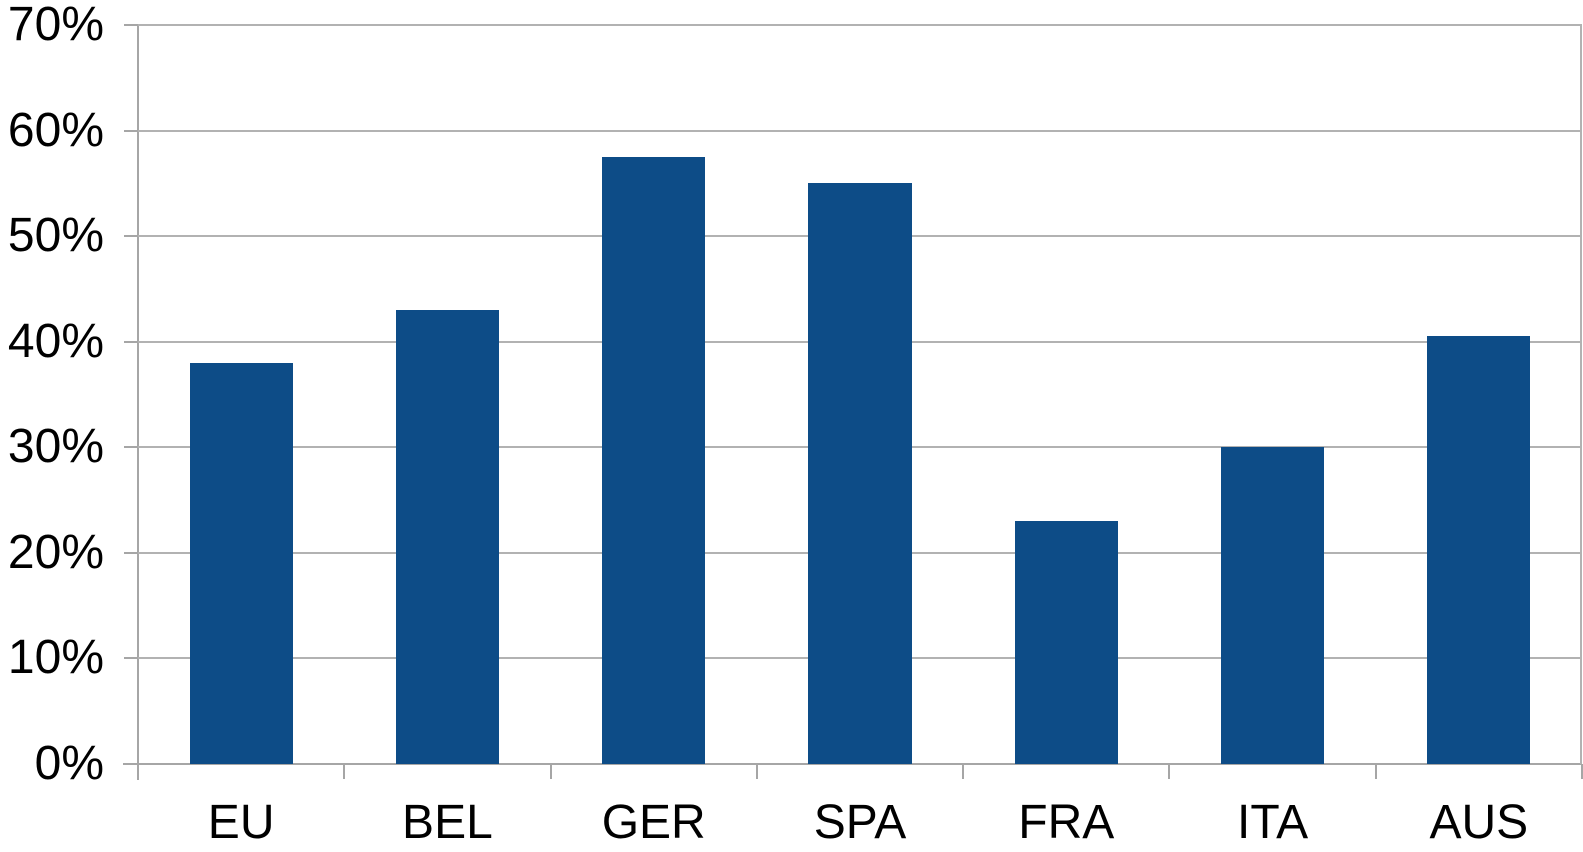  I want to click on bar-slot-fra, so click(1066, 394).